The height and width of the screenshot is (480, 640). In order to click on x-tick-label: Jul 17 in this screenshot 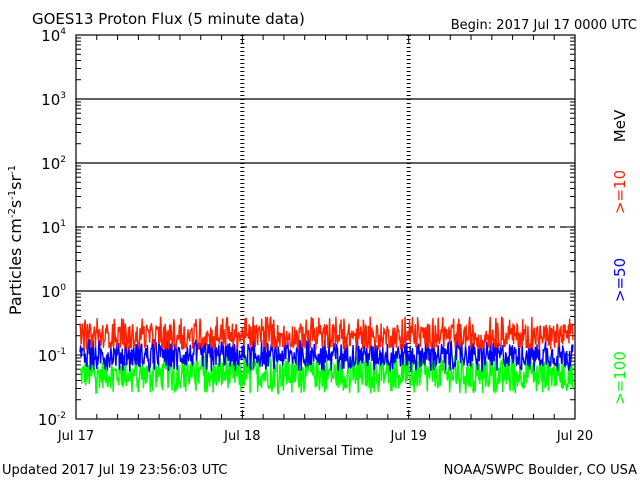, I will do `click(75, 436)`.